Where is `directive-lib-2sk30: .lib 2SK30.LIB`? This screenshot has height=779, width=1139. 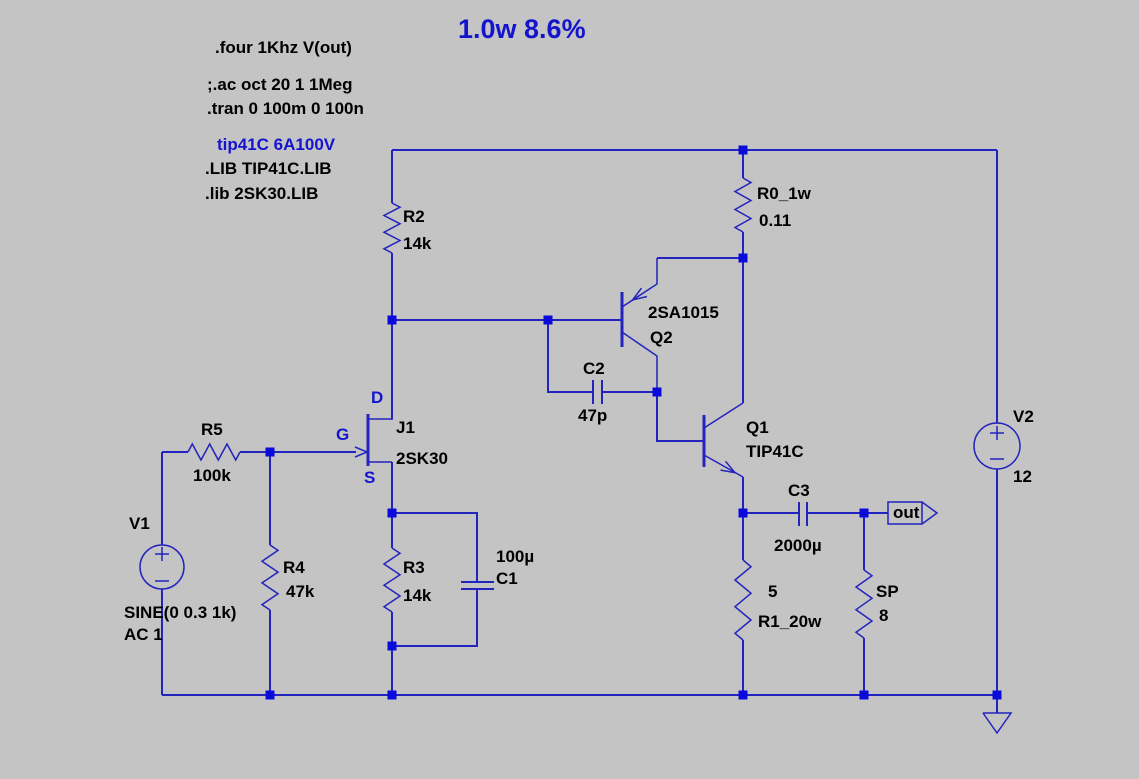 directive-lib-2sk30: .lib 2SK30.LIB is located at coordinates (262, 193).